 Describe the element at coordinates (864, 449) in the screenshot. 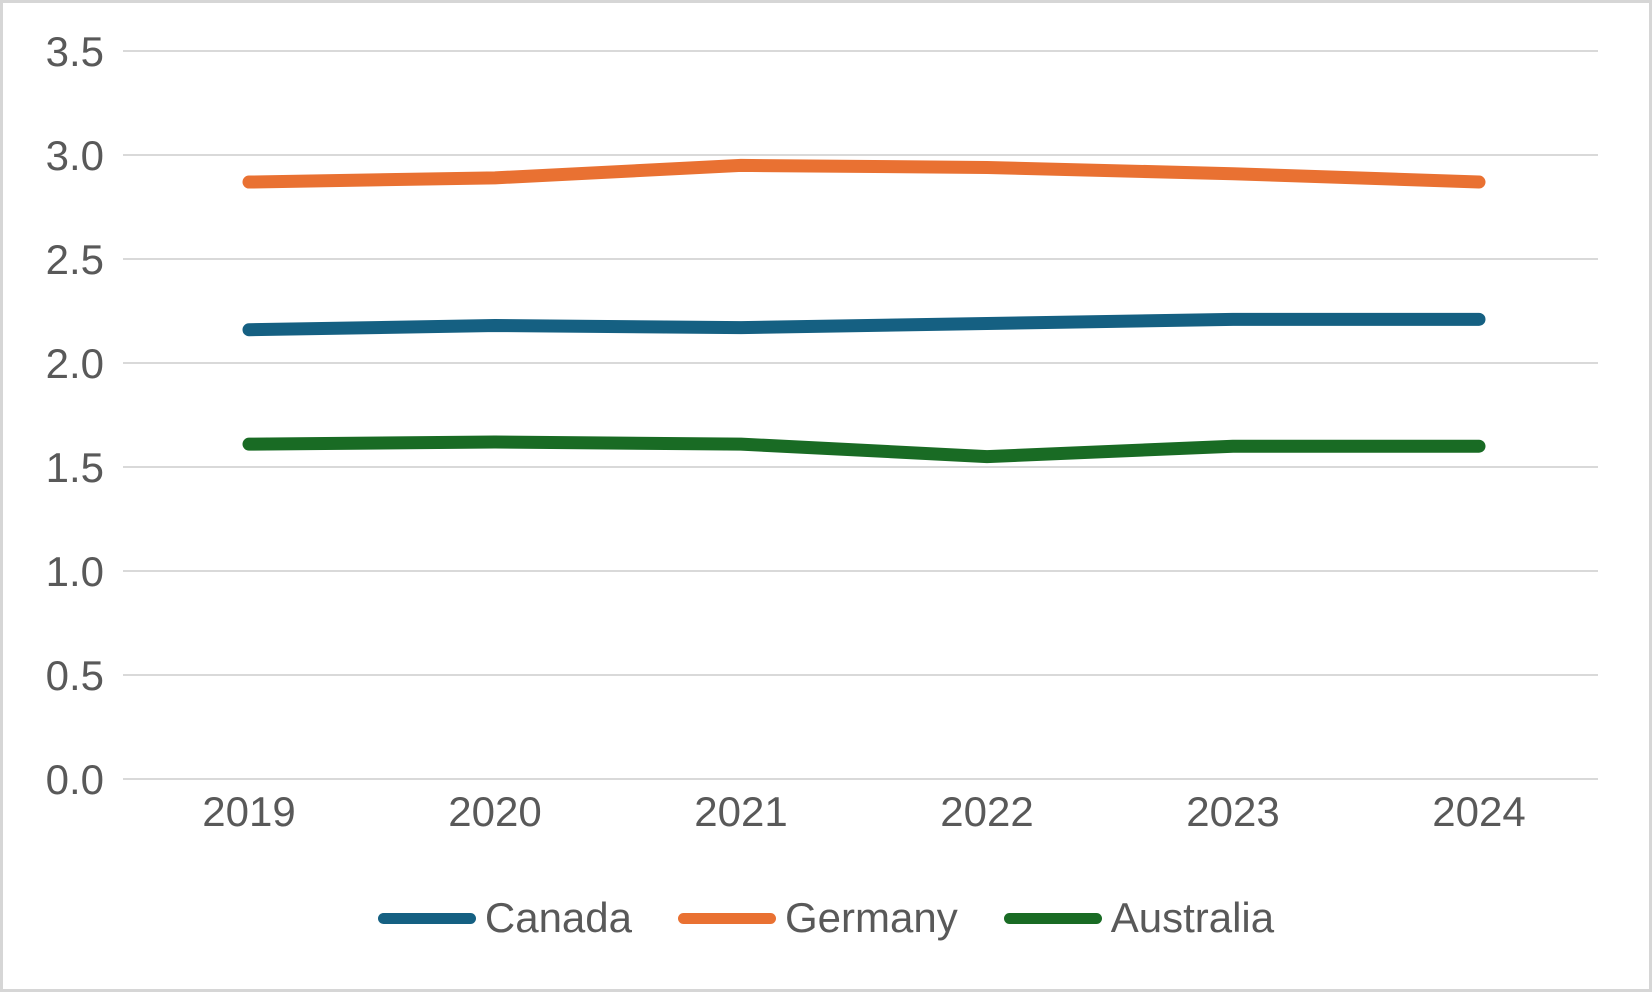

I see `series-line-australia` at that location.